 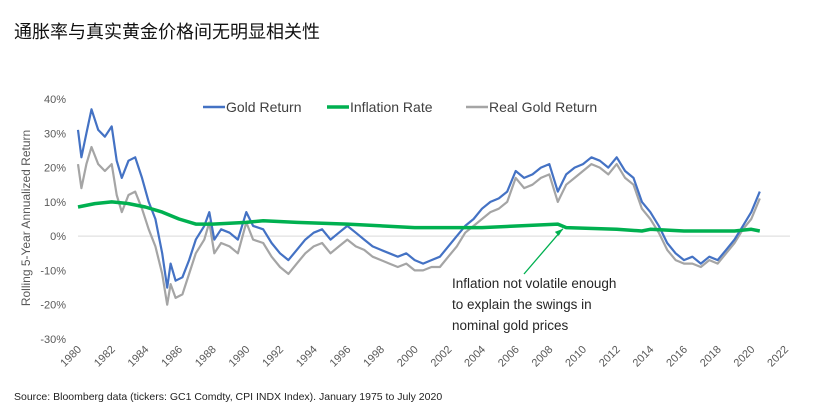 I want to click on arrow-head-icon, so click(x=558, y=232).